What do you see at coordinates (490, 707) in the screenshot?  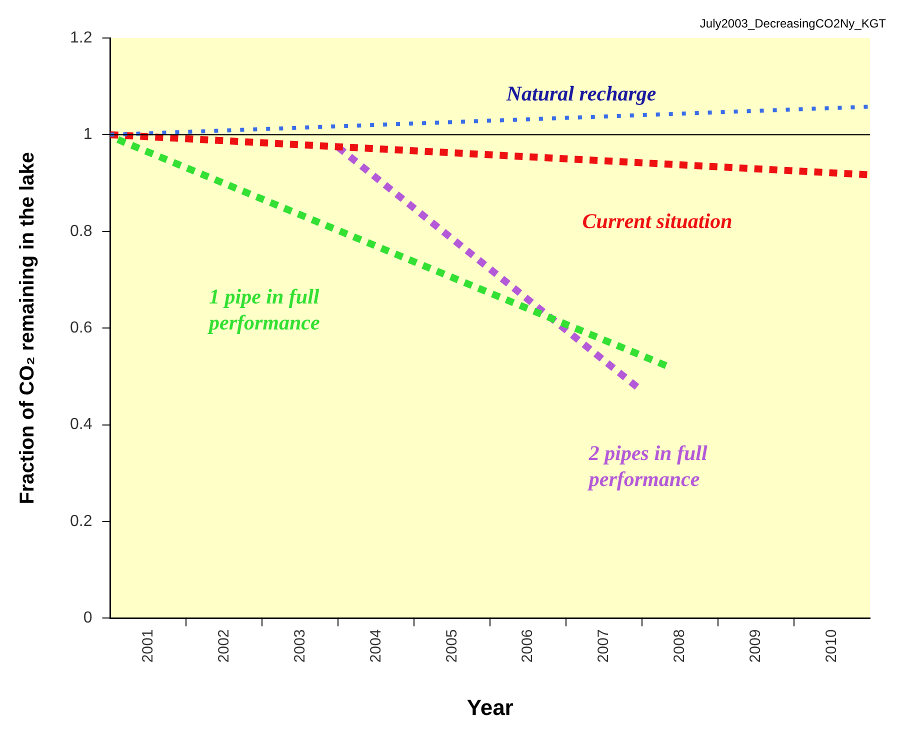 I see `x-axis-title: Year` at bounding box center [490, 707].